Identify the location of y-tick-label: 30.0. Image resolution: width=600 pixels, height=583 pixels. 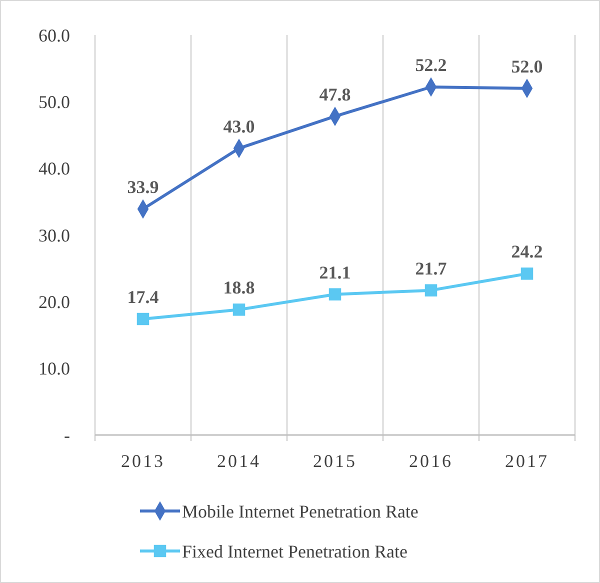
(54, 235).